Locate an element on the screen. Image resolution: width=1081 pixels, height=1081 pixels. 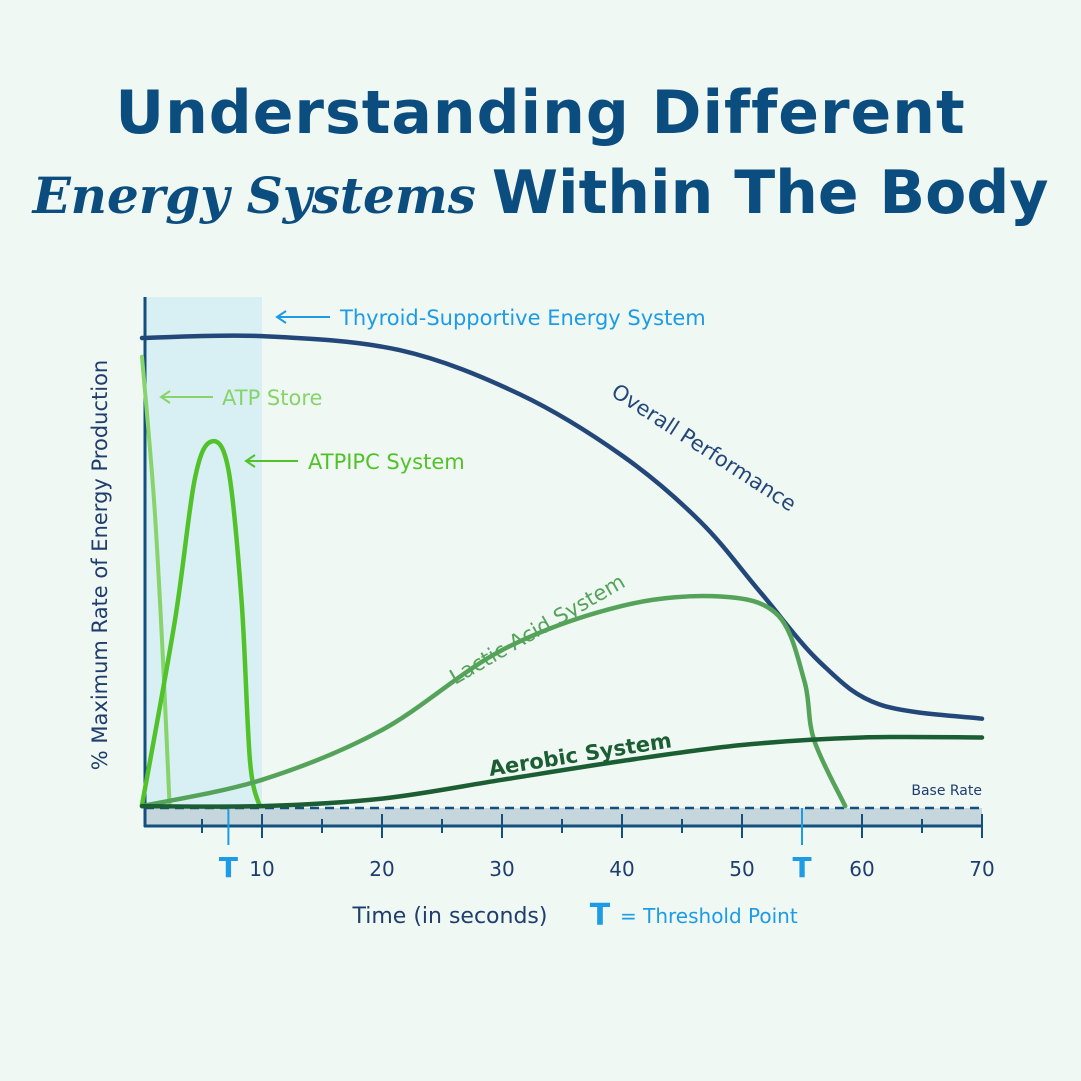
series-line-lactic-acid-system is located at coordinates (493, 701).